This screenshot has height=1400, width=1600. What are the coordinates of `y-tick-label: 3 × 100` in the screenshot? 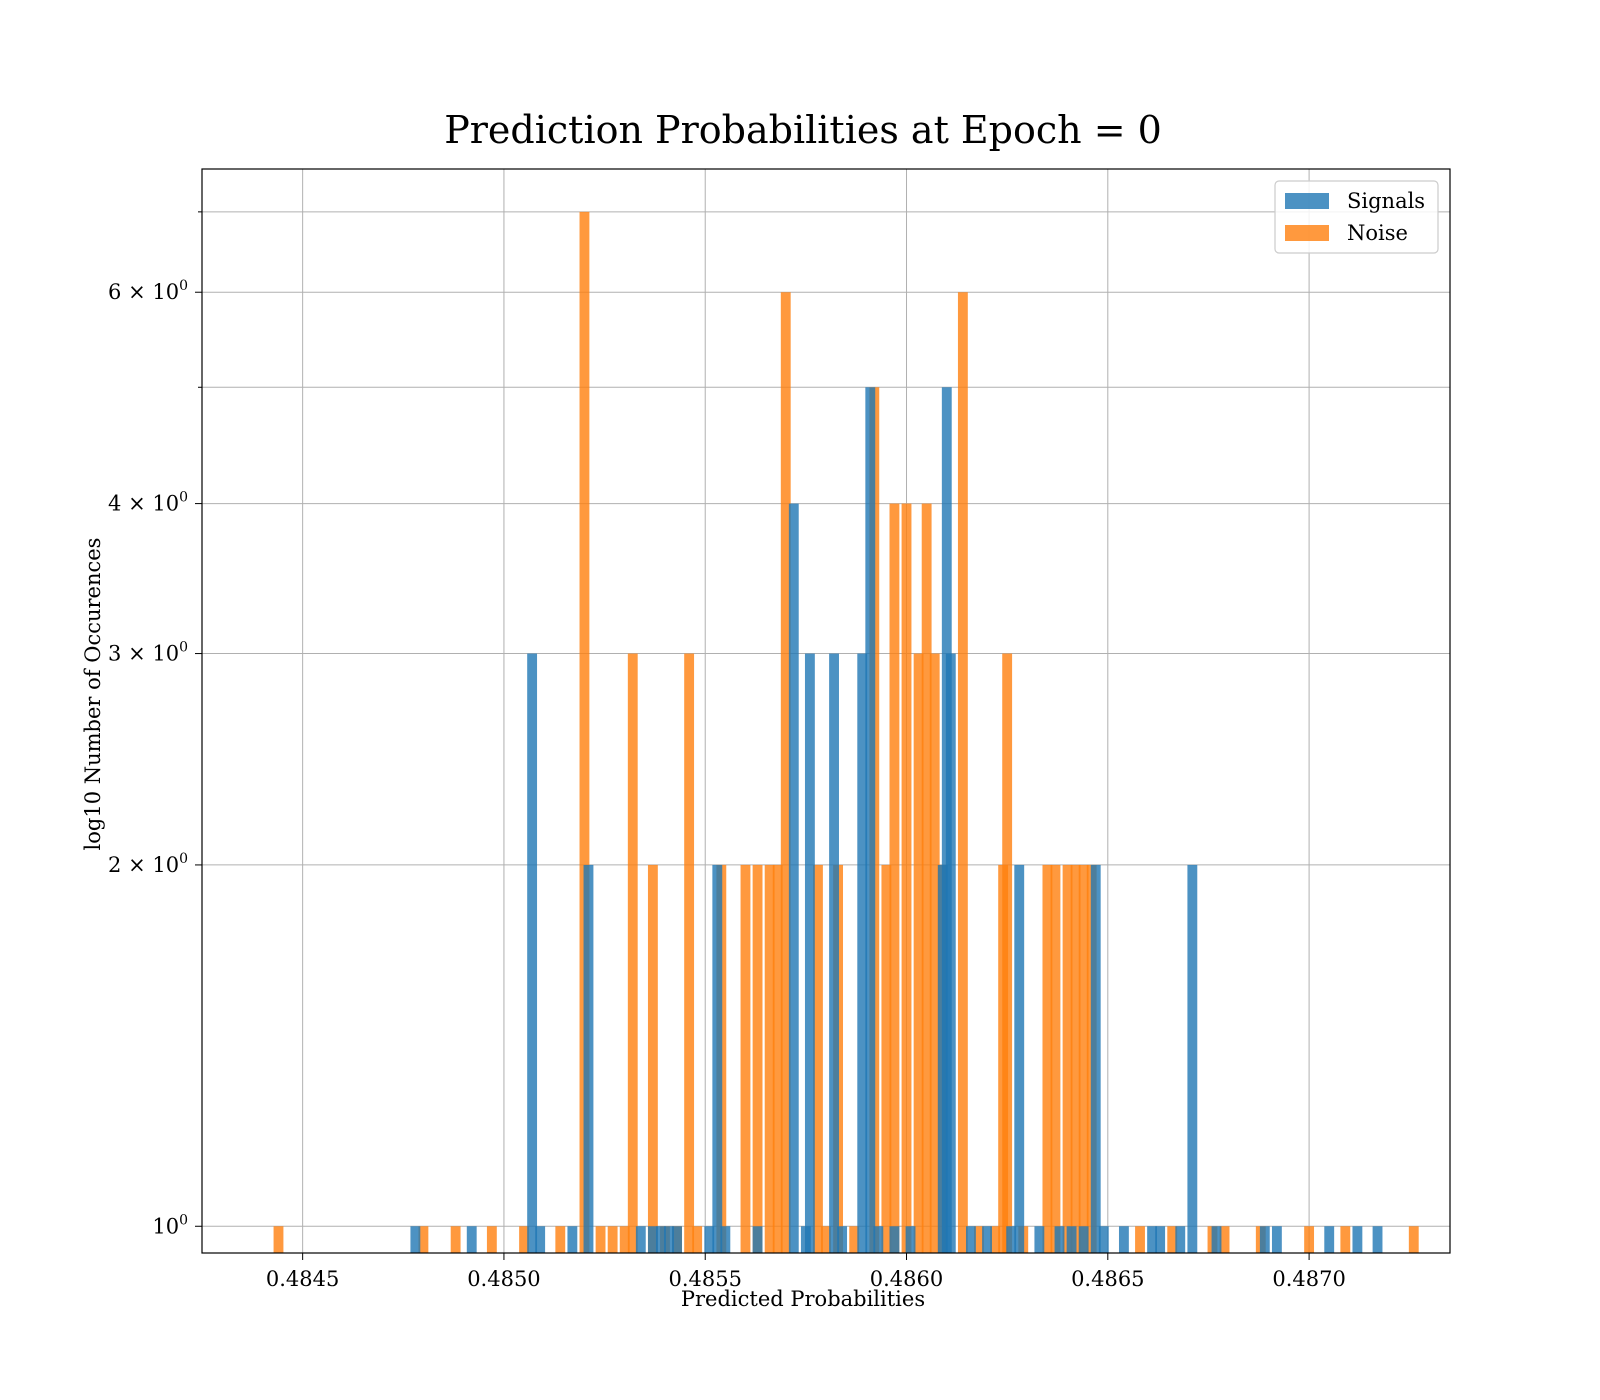 It's located at (148, 653).